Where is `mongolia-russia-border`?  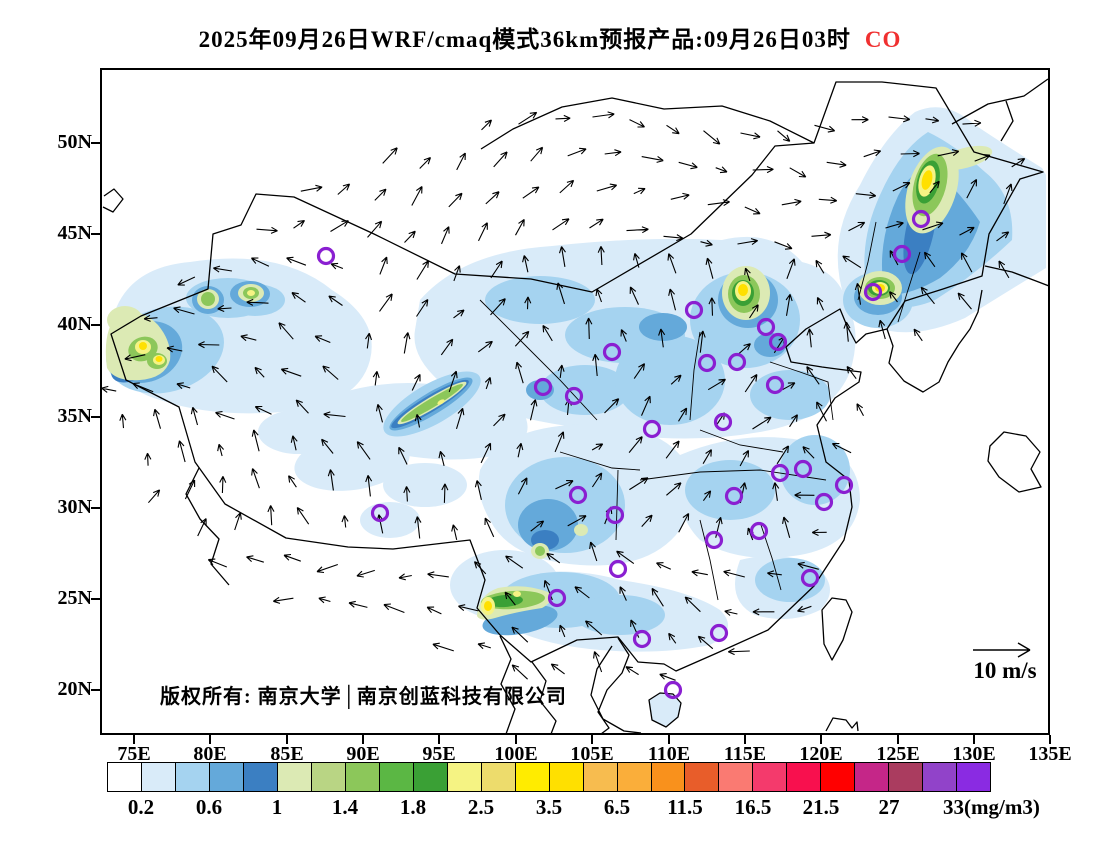
mongolia-russia-border is located at coordinates (647, 123).